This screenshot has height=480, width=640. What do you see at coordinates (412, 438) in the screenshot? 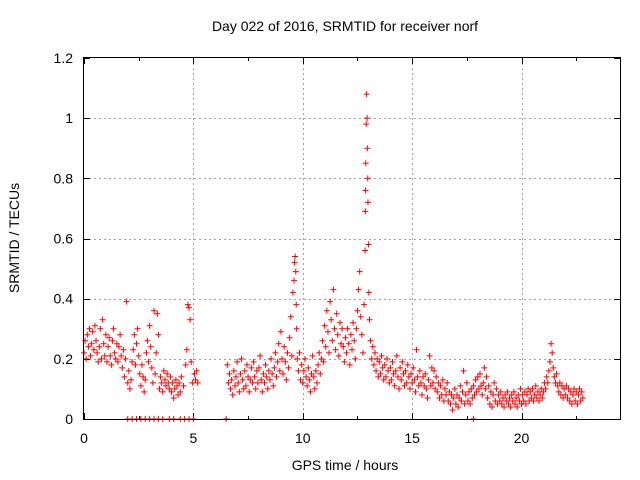
I see `x-tick-label: 15` at bounding box center [412, 438].